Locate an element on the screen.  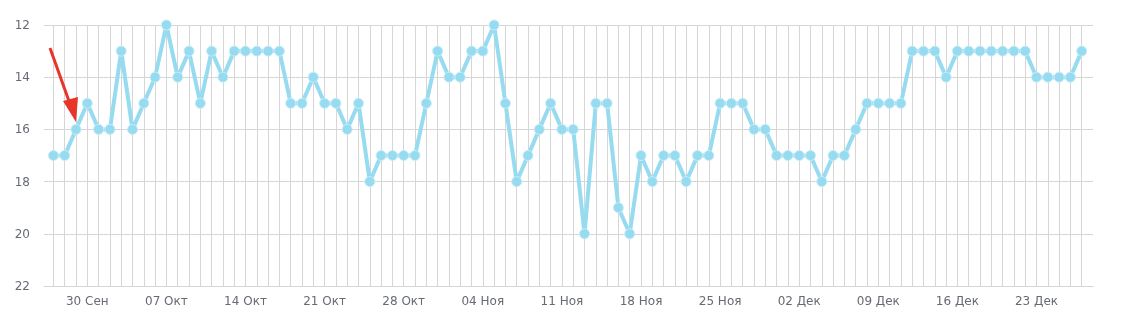
x-tick-label: 28 Окт is located at coordinates (404, 301).